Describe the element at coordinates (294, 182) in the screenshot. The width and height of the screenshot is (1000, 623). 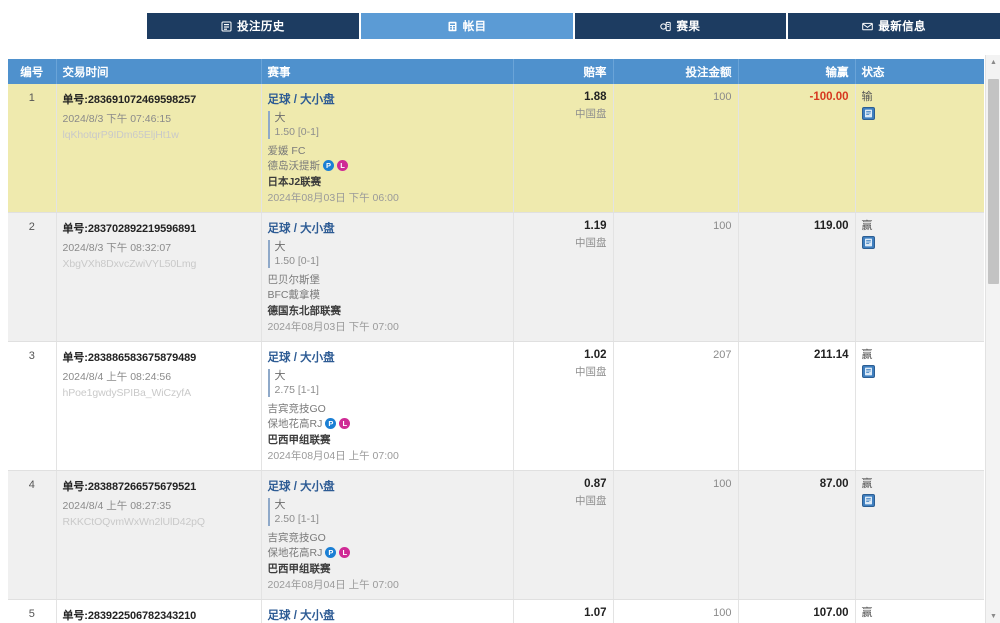
I see `league-name: 日本J2联赛` at that location.